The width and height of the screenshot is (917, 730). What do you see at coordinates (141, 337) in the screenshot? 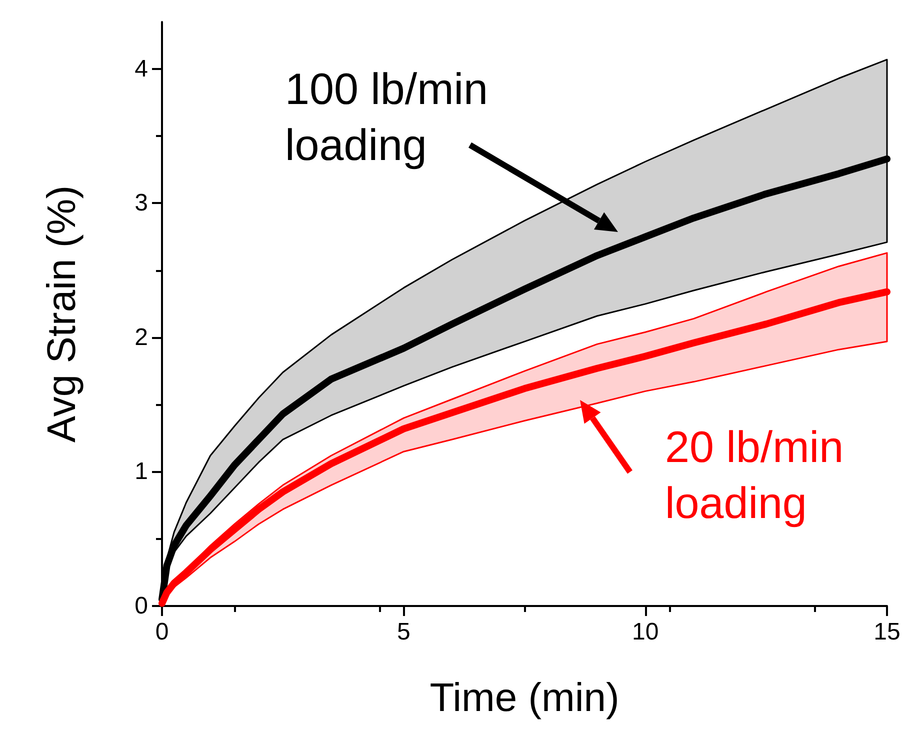
I see `y-tick-label: 2` at bounding box center [141, 337].